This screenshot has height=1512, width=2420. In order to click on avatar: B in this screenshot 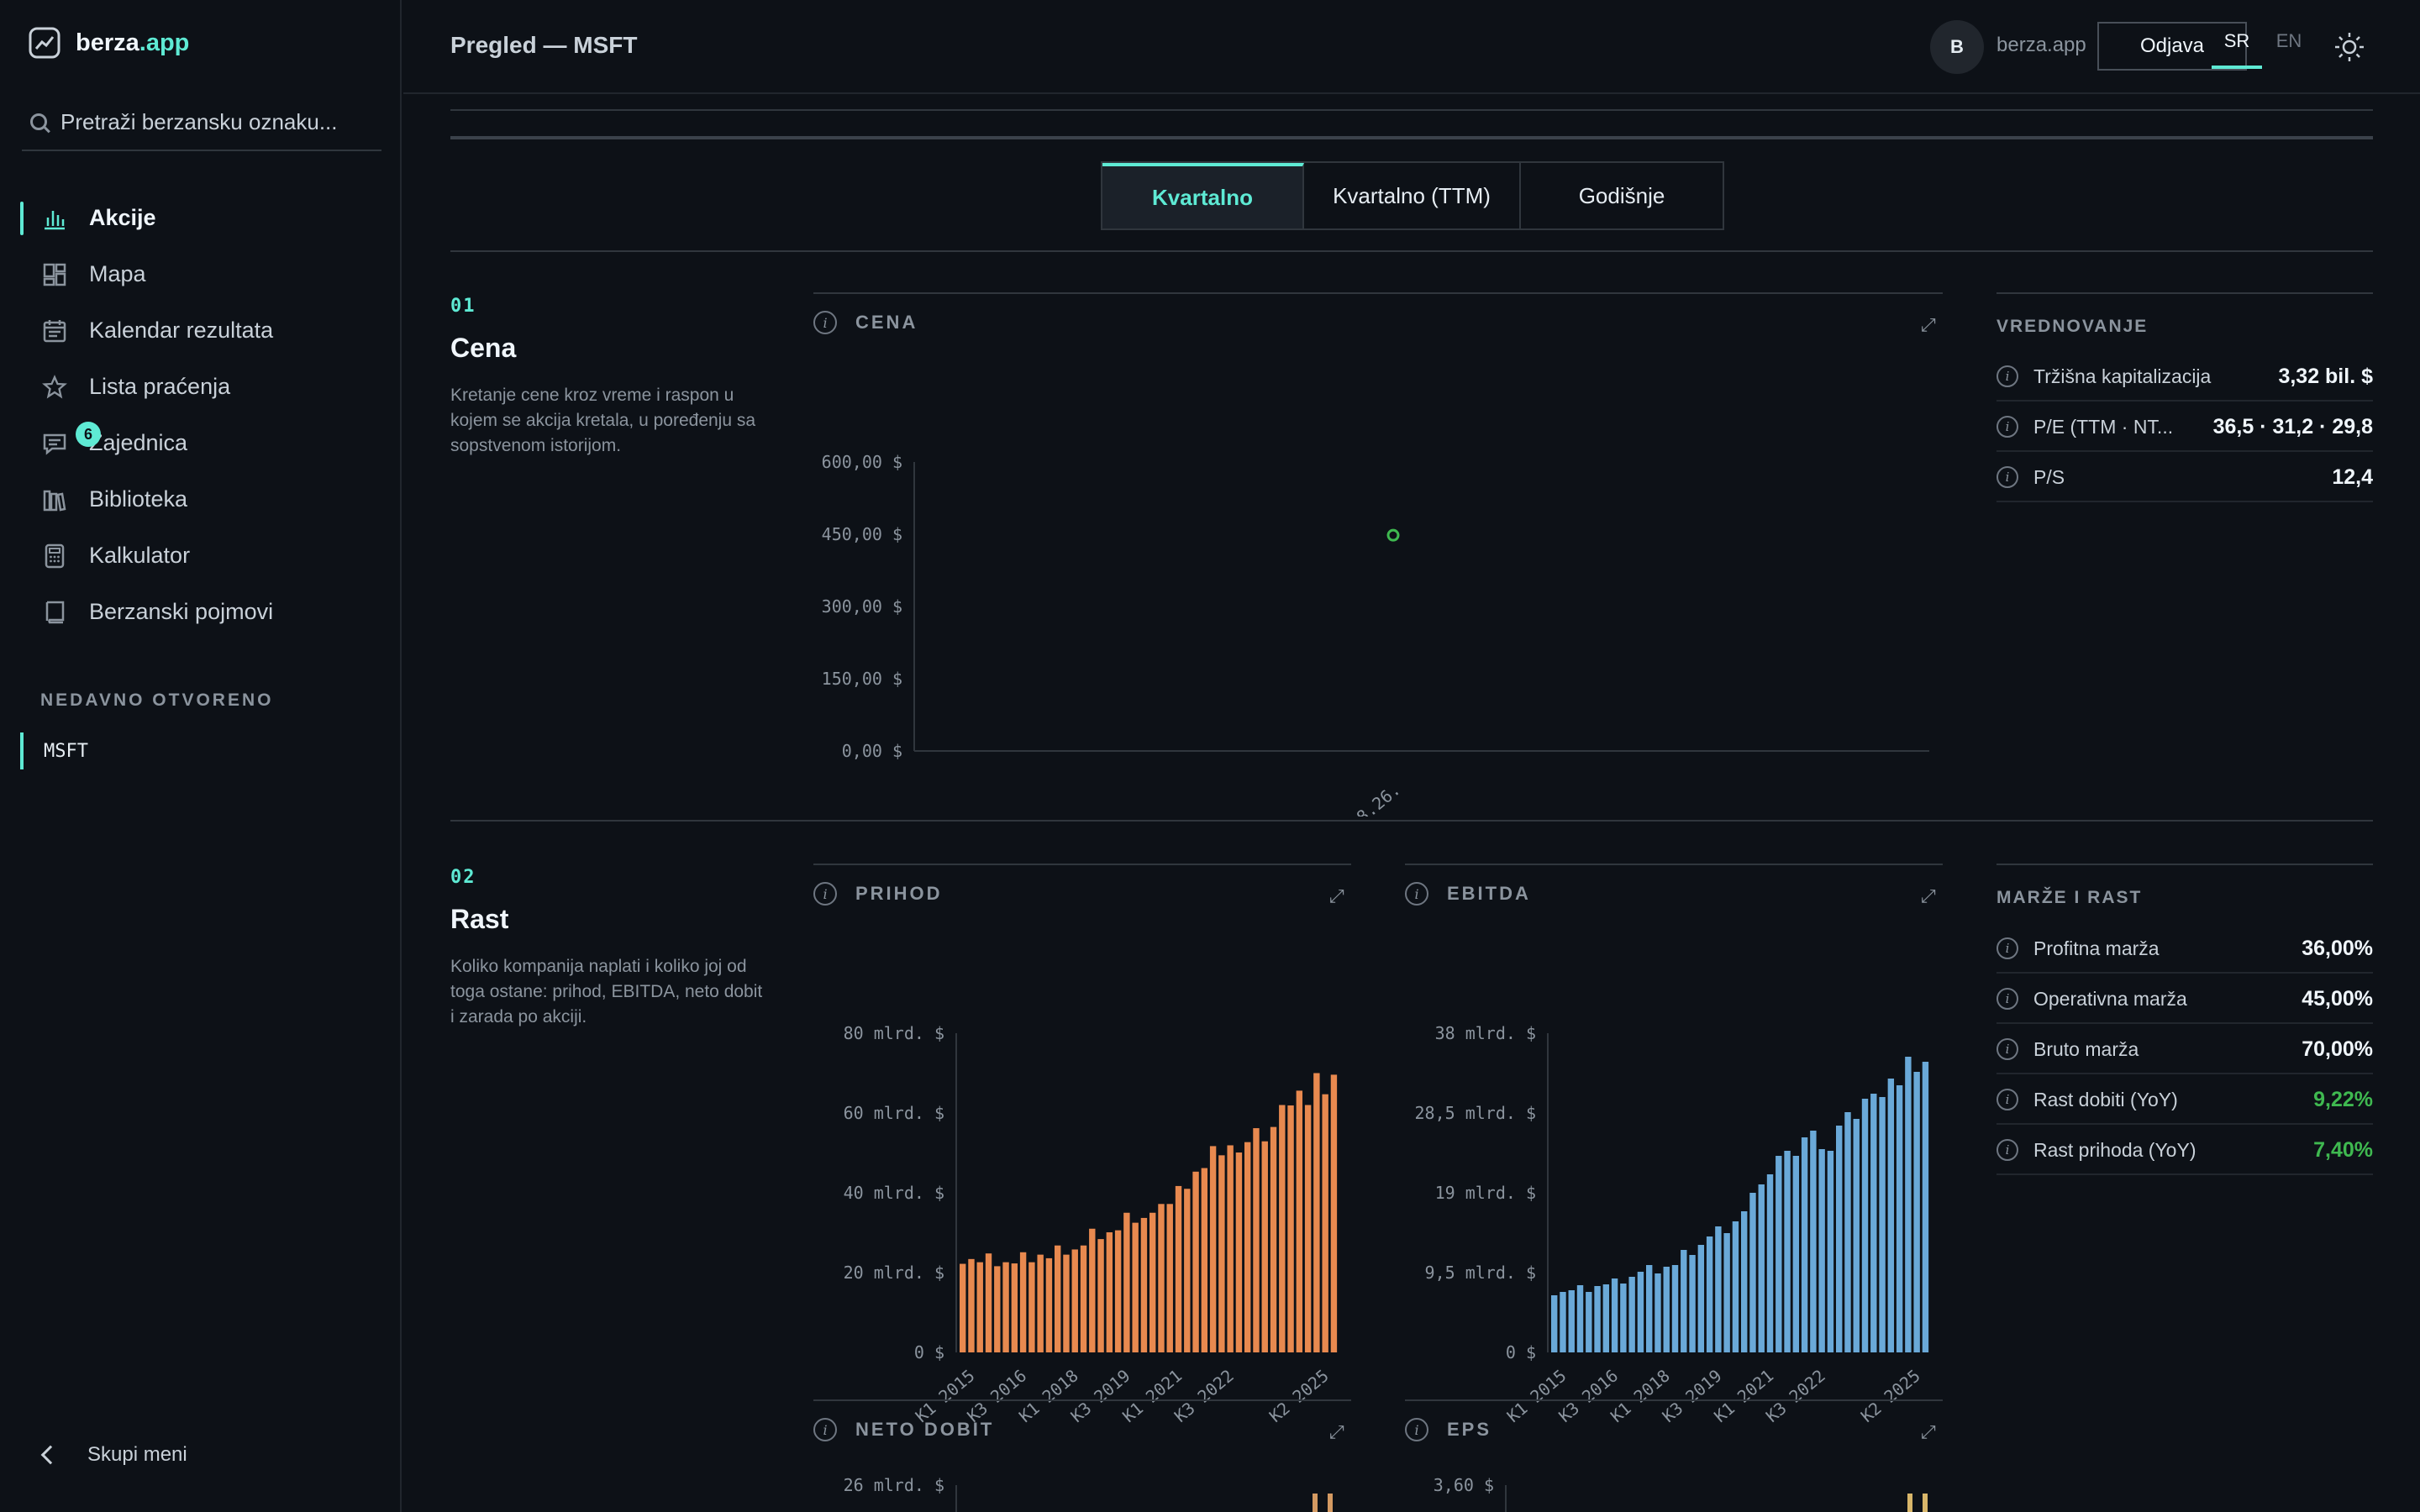, I will do `click(1957, 47)`.